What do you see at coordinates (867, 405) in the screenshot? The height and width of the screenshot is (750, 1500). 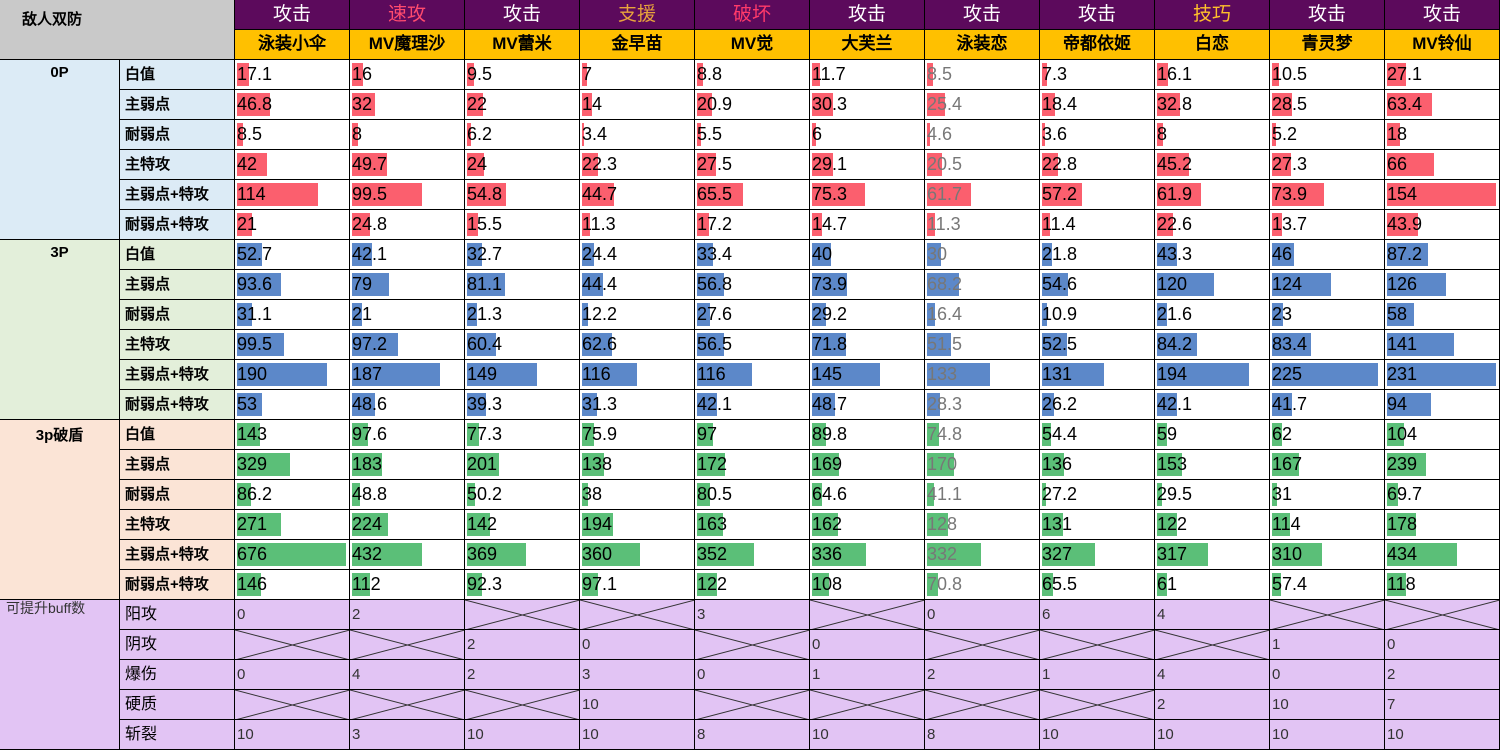 I see `value-cell: 48.7` at bounding box center [867, 405].